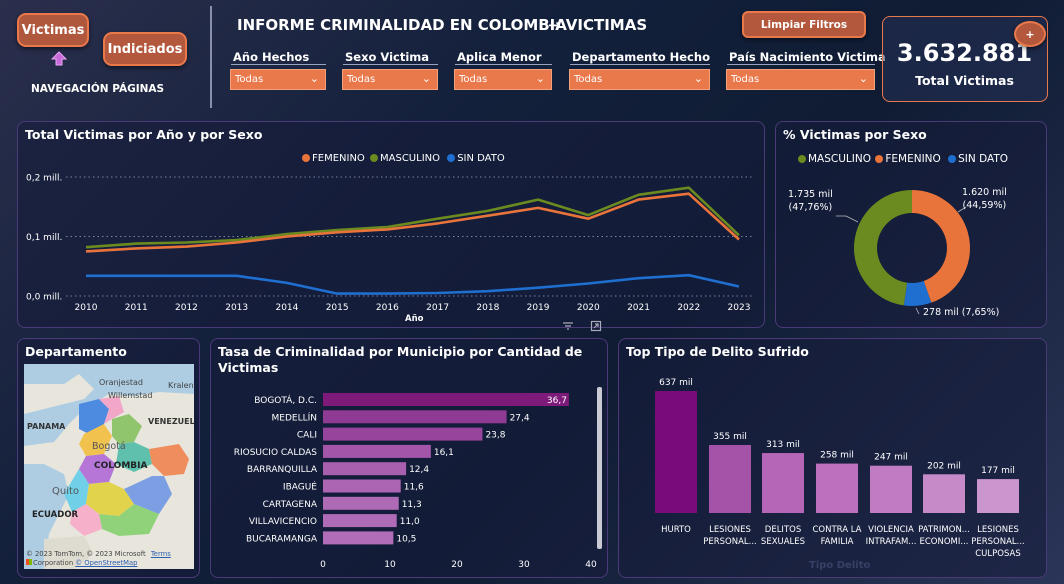  Describe the element at coordinates (29, 562) in the screenshot. I see `microsoft-logo-icon` at that location.